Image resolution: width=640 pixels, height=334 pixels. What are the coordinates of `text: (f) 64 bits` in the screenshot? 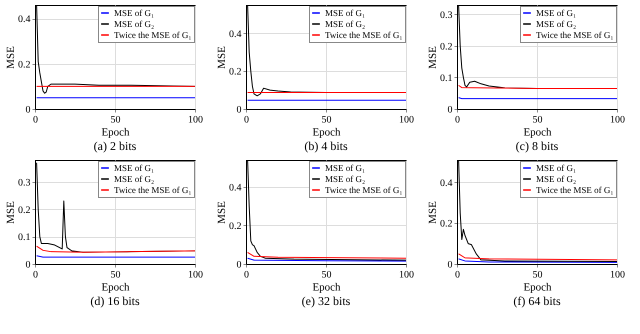 It's located at (537, 301).